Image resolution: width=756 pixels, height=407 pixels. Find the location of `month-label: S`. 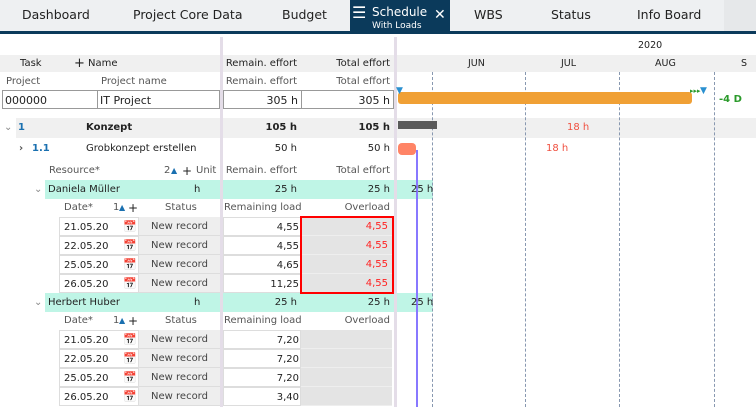

month-label: S is located at coordinates (744, 63).